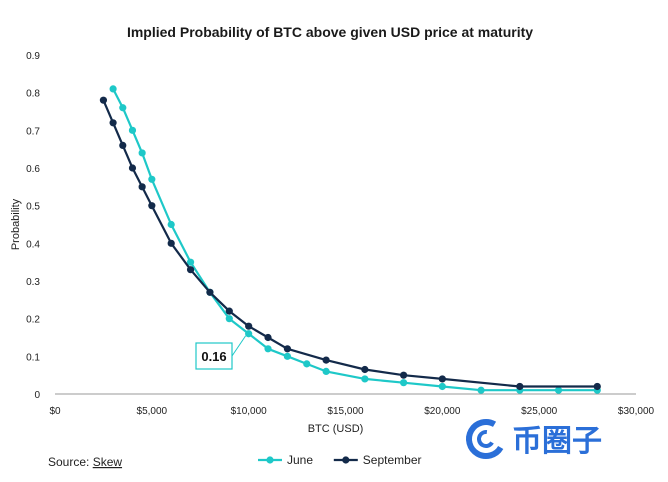  What do you see at coordinates (152, 411) in the screenshot?
I see `x-tick-label: $5,000` at bounding box center [152, 411].